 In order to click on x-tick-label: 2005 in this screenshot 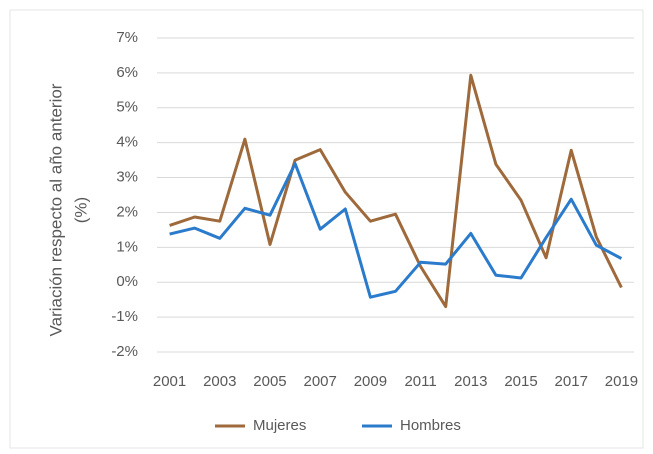, I will do `click(269, 381)`.